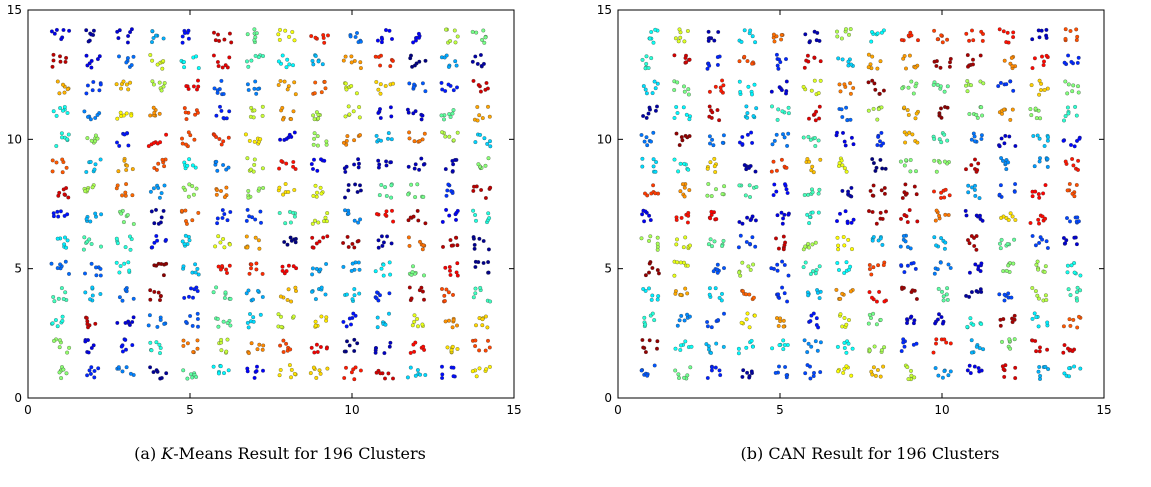  I want to click on caption-a: (a) K-Means Result for 196 Clusters, so click(280, 453).